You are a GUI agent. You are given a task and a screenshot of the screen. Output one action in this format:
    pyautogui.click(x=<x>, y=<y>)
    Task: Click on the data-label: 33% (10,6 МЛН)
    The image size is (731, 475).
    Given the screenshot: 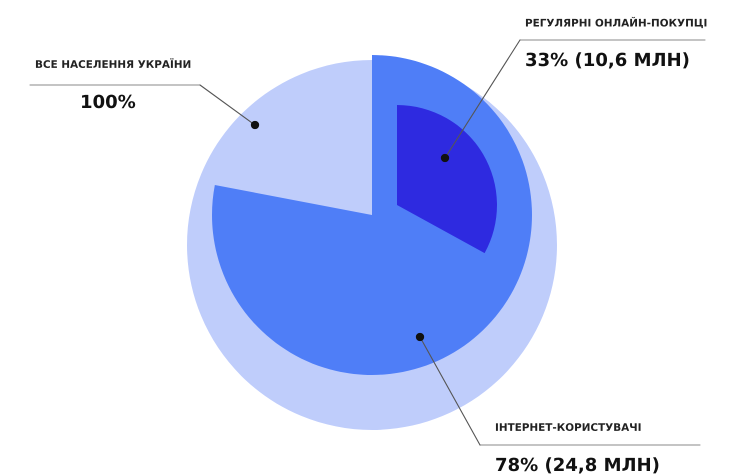 What is the action you would take?
    pyautogui.click(x=607, y=60)
    